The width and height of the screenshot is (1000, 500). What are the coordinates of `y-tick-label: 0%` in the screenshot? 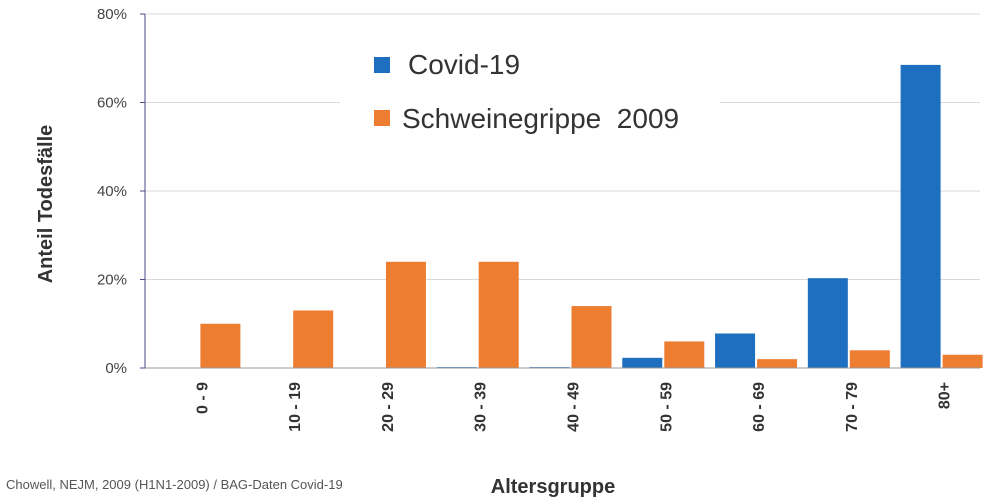 It's located at (116, 368).